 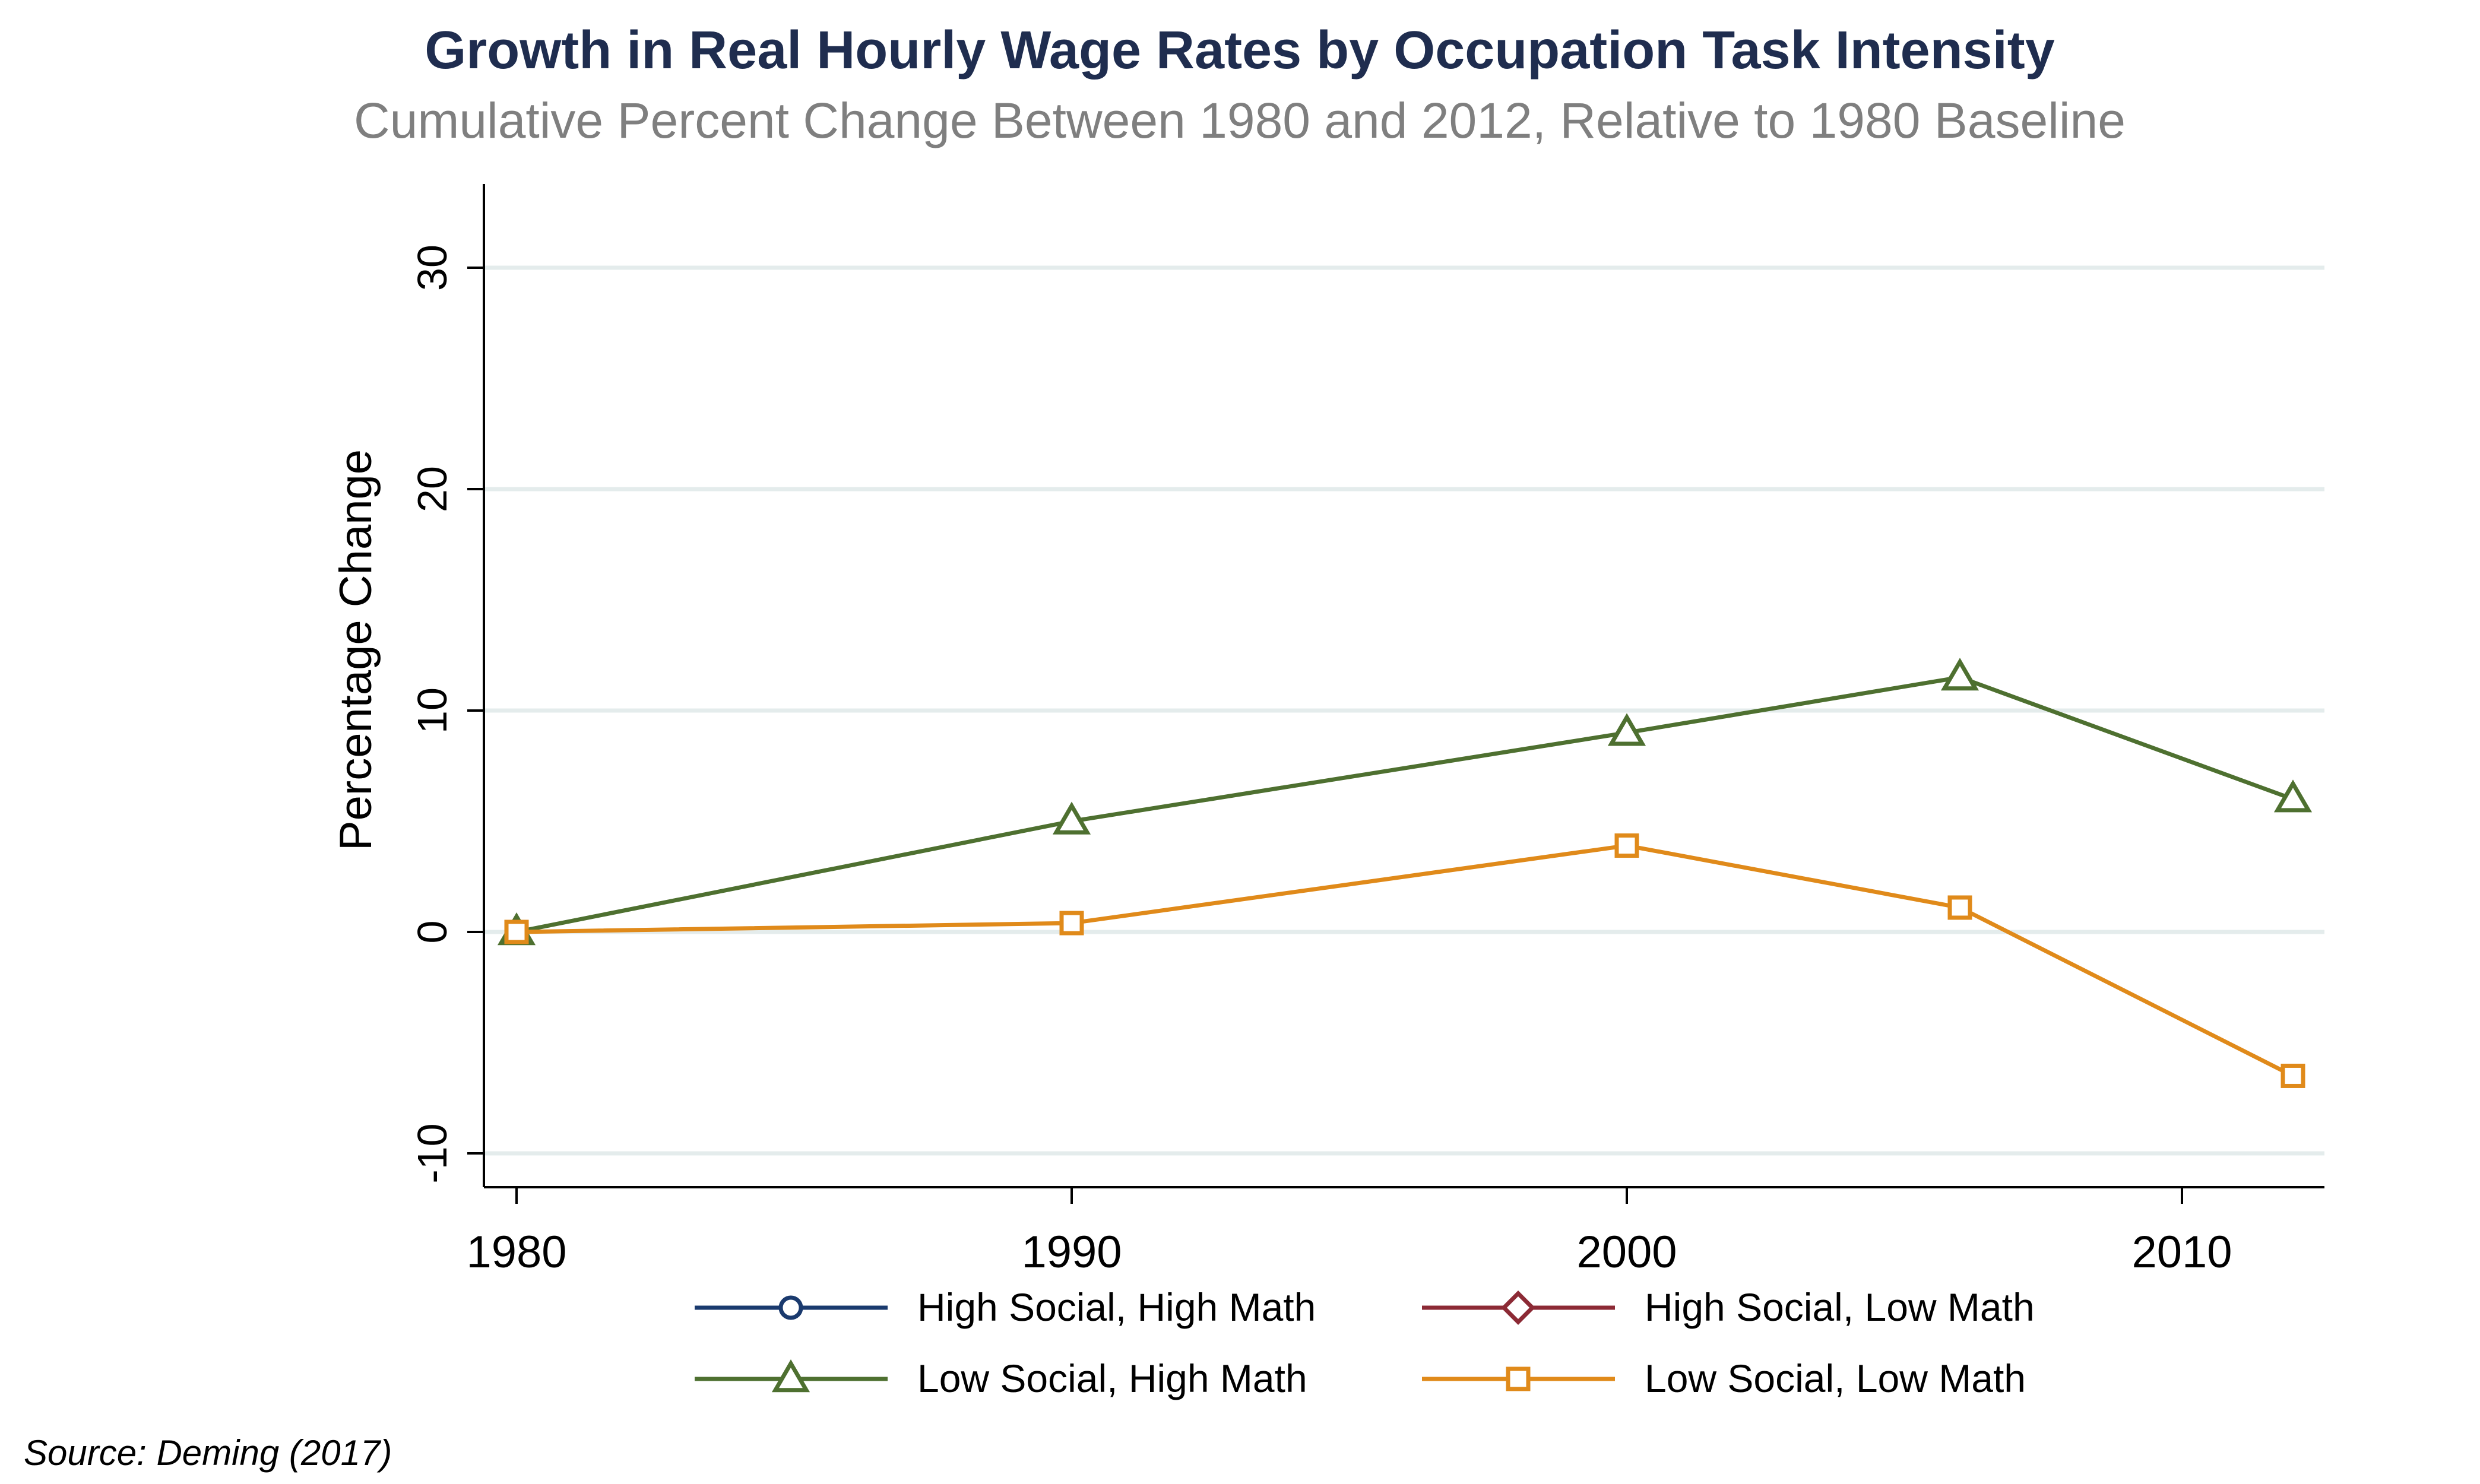 I want to click on legend-label: High Social, High Math, so click(x=1116, y=1307).